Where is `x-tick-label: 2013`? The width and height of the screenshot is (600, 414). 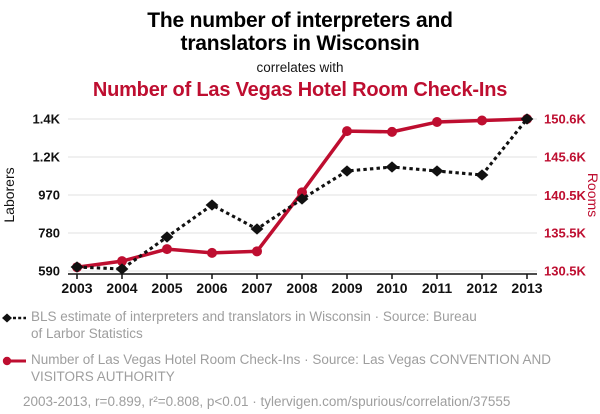
x-tick-label: 2013 is located at coordinates (526, 288).